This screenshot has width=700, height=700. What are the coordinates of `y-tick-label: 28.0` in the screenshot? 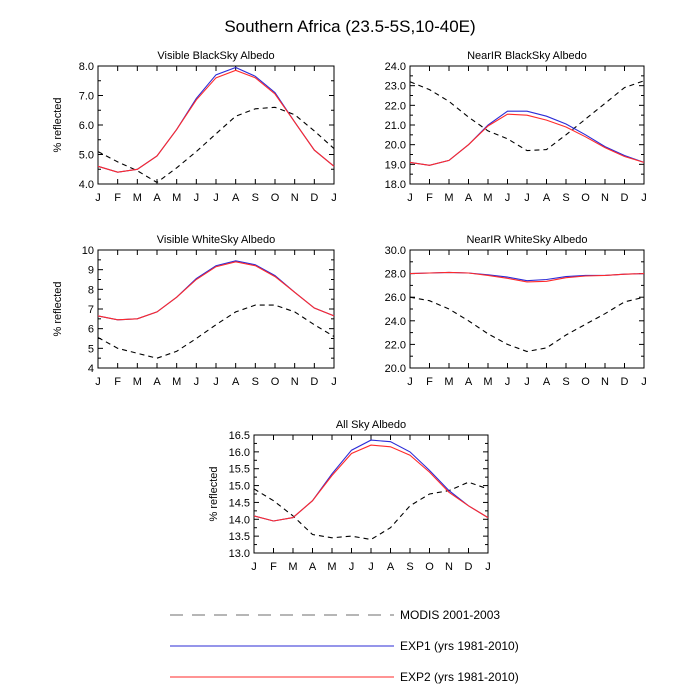 It's located at (395, 275).